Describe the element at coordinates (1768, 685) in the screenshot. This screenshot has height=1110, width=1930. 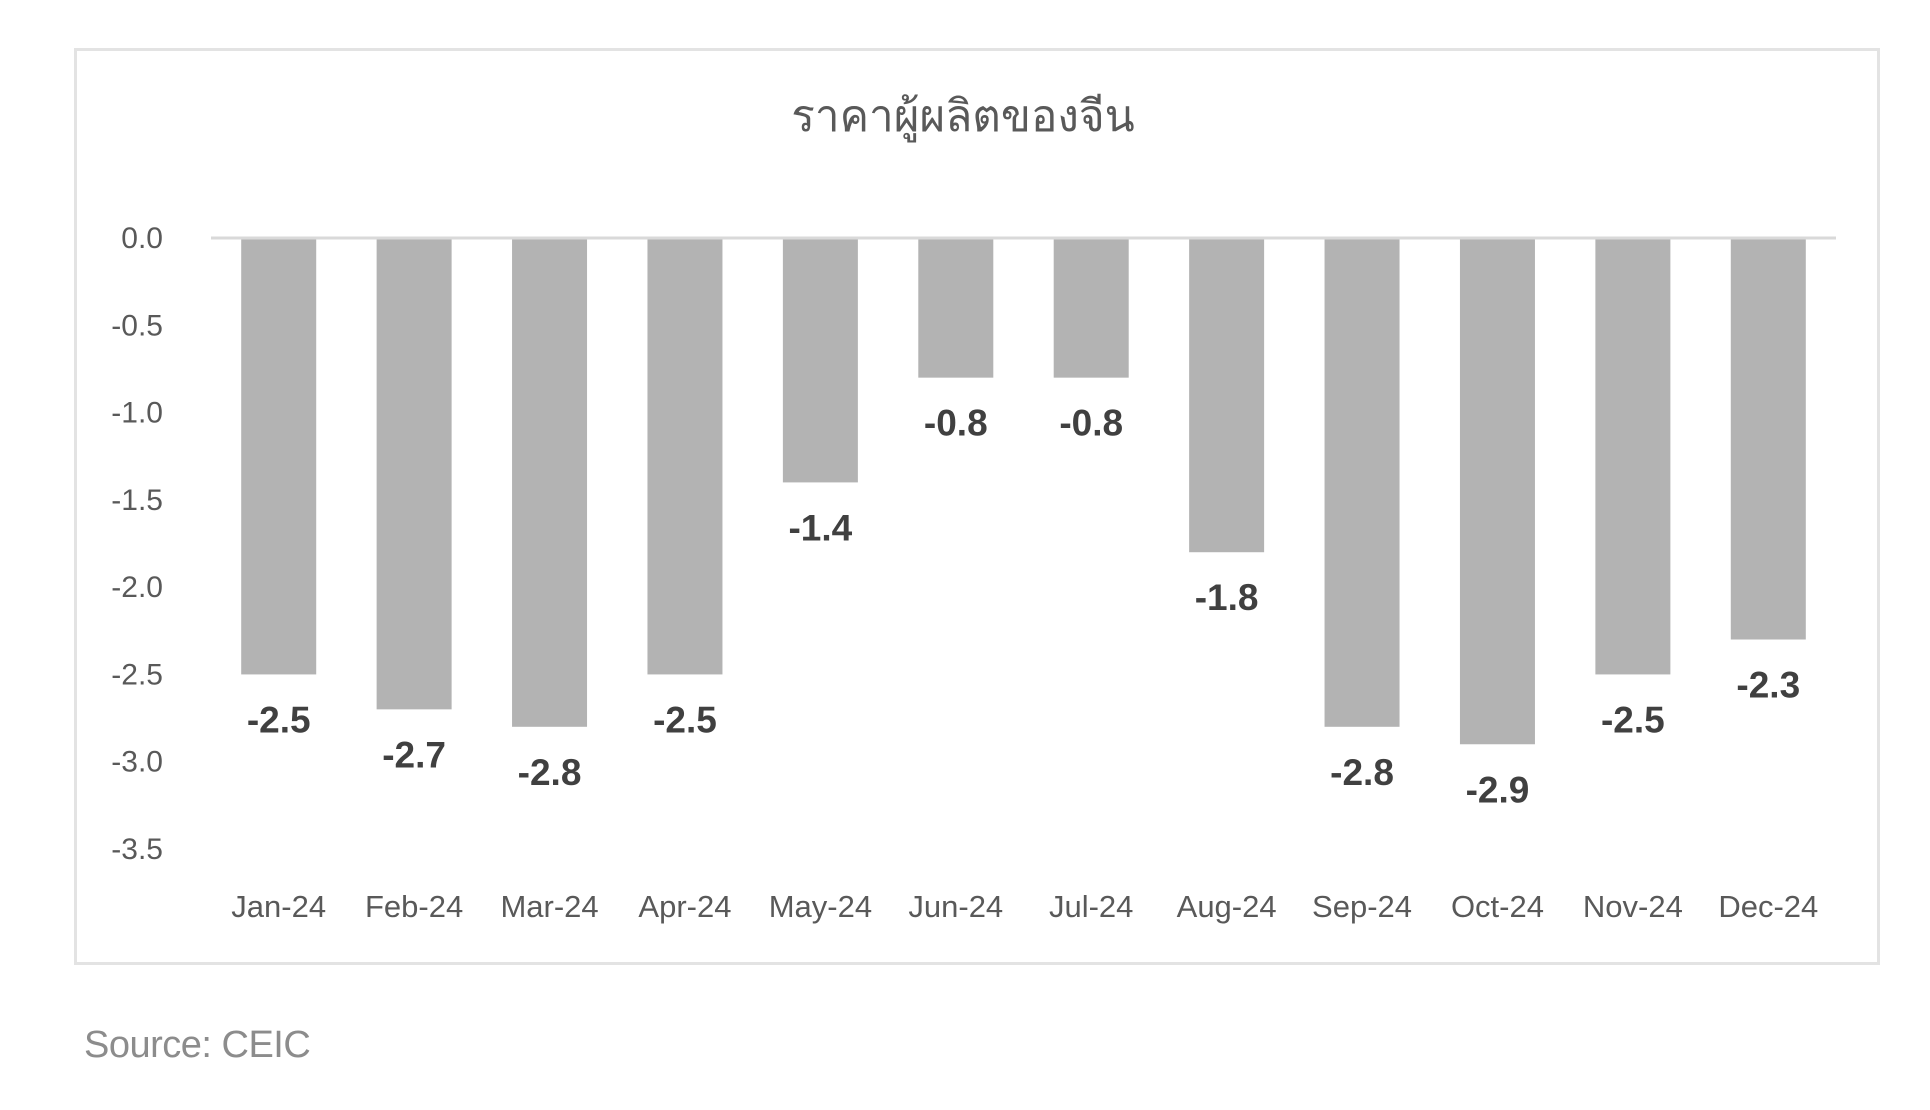
I see `data-label: -2.3` at that location.